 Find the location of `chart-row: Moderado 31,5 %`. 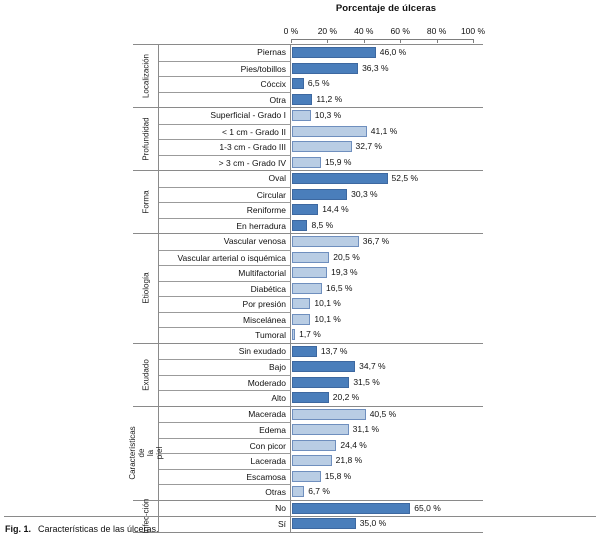

chart-row: Moderado 31,5 % is located at coordinates (321, 382).